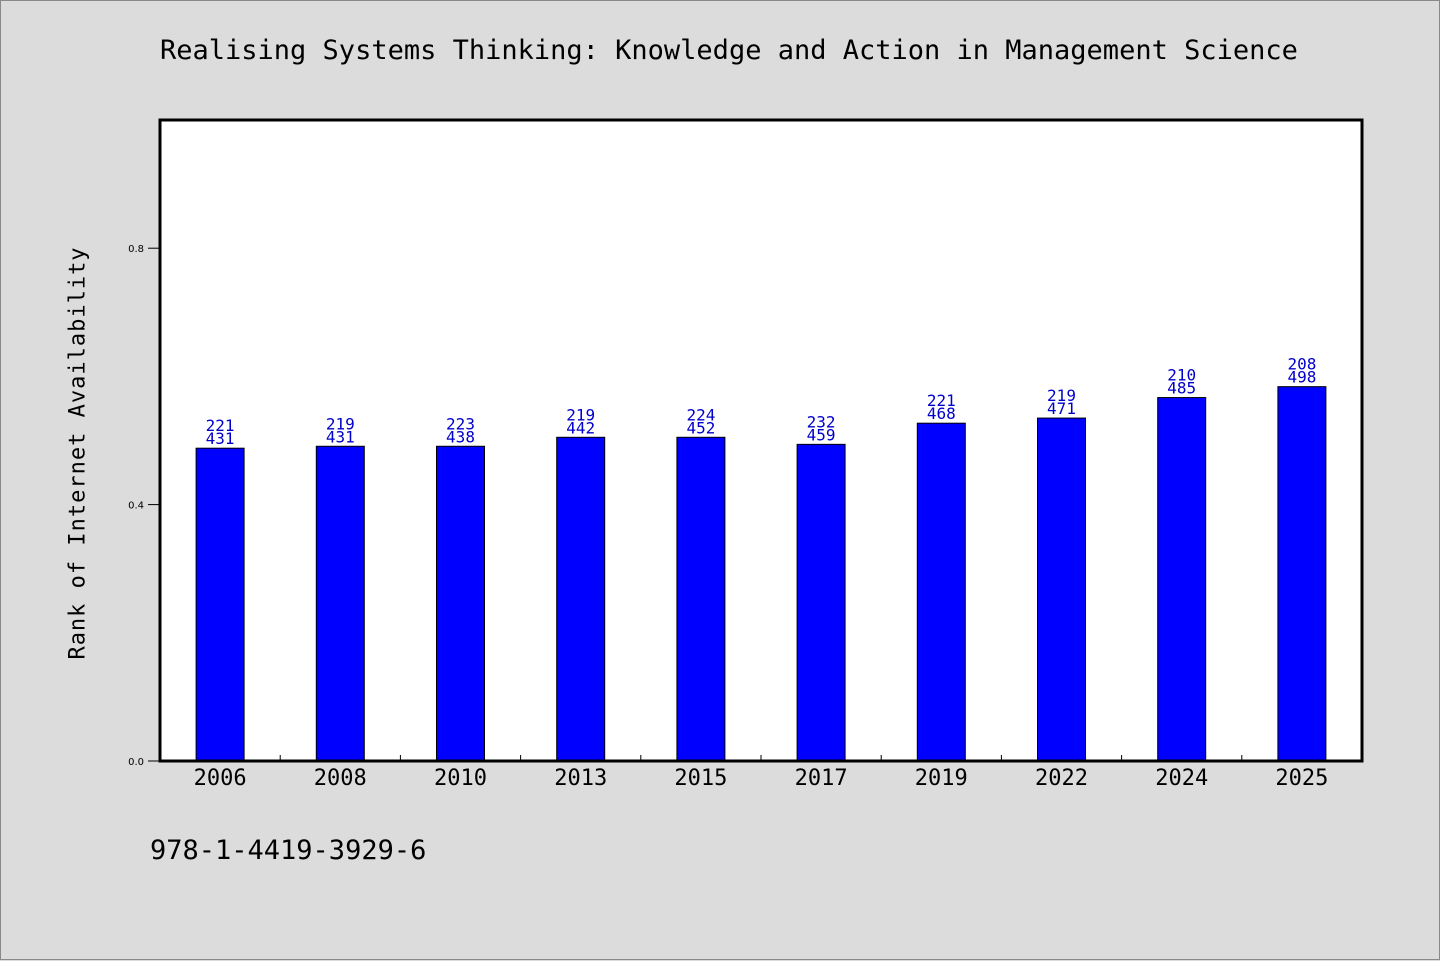 The image size is (1440, 961). I want to click on bar-2013, so click(581, 599).